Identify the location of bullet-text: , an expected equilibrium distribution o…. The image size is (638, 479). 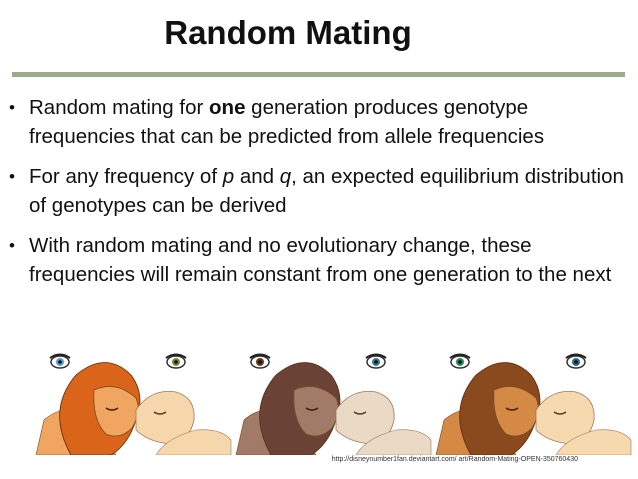
(326, 191).